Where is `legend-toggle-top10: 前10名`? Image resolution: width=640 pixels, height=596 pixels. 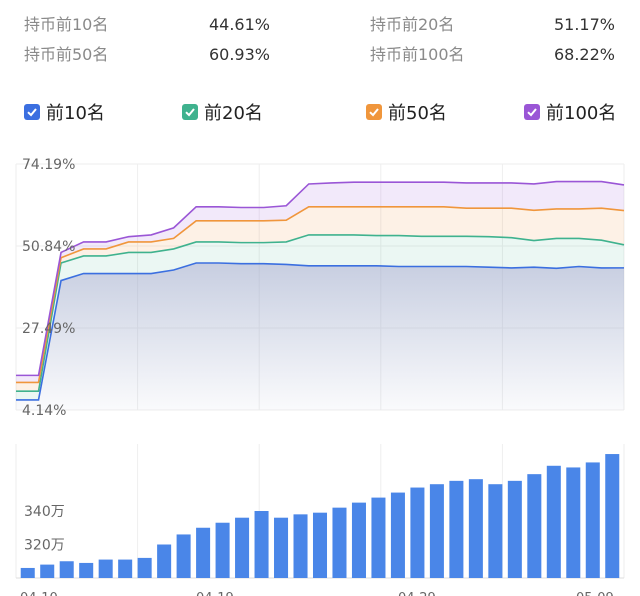
legend-toggle-top10: 前10名 is located at coordinates (64, 112).